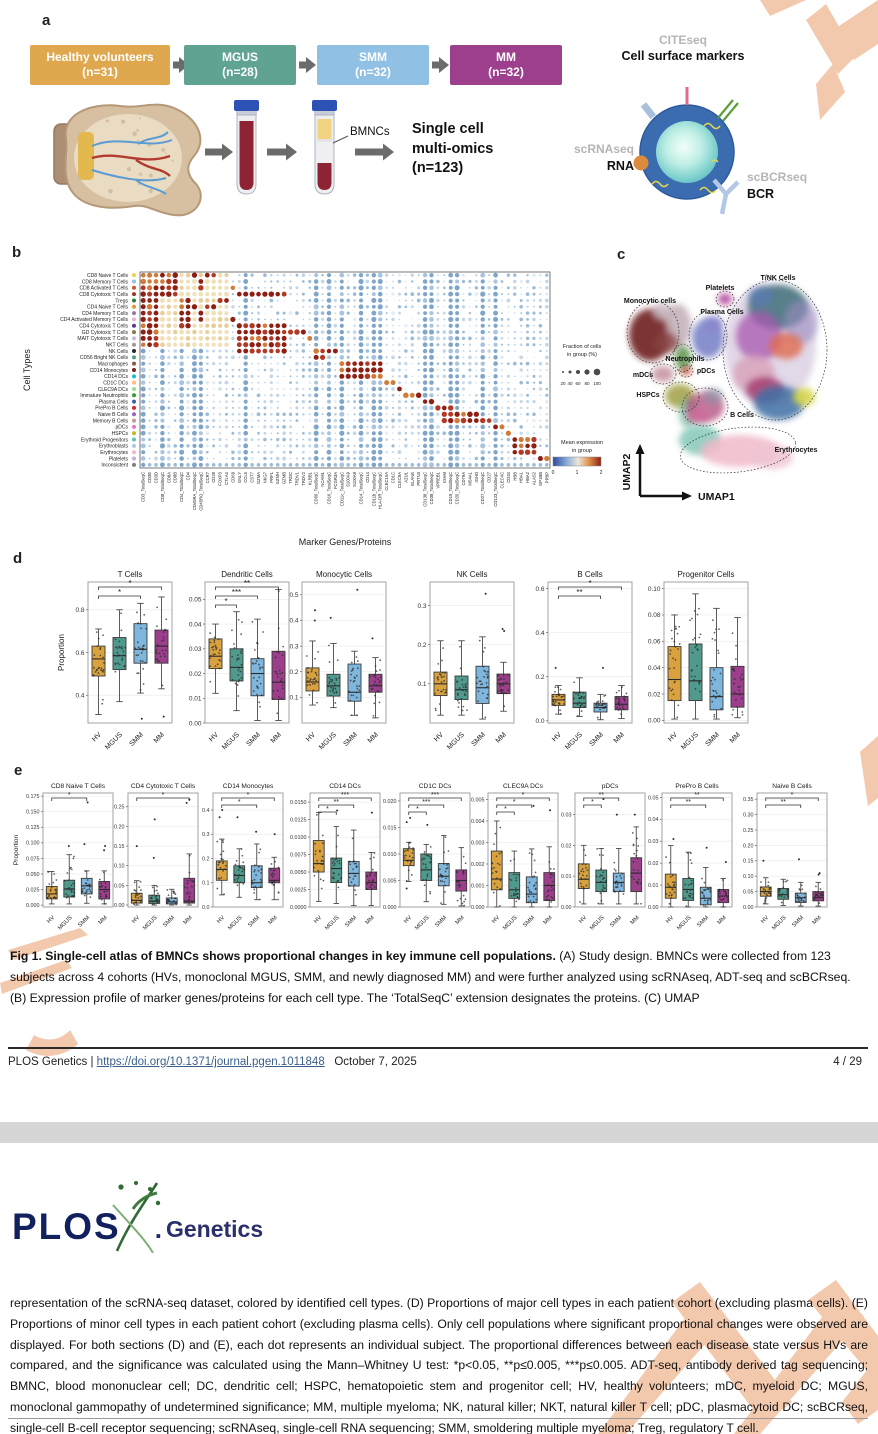 Image resolution: width=878 pixels, height=1434 pixels. Describe the element at coordinates (104, 396) in the screenshot. I see `svg-text: Immature Neutrophils` at that location.